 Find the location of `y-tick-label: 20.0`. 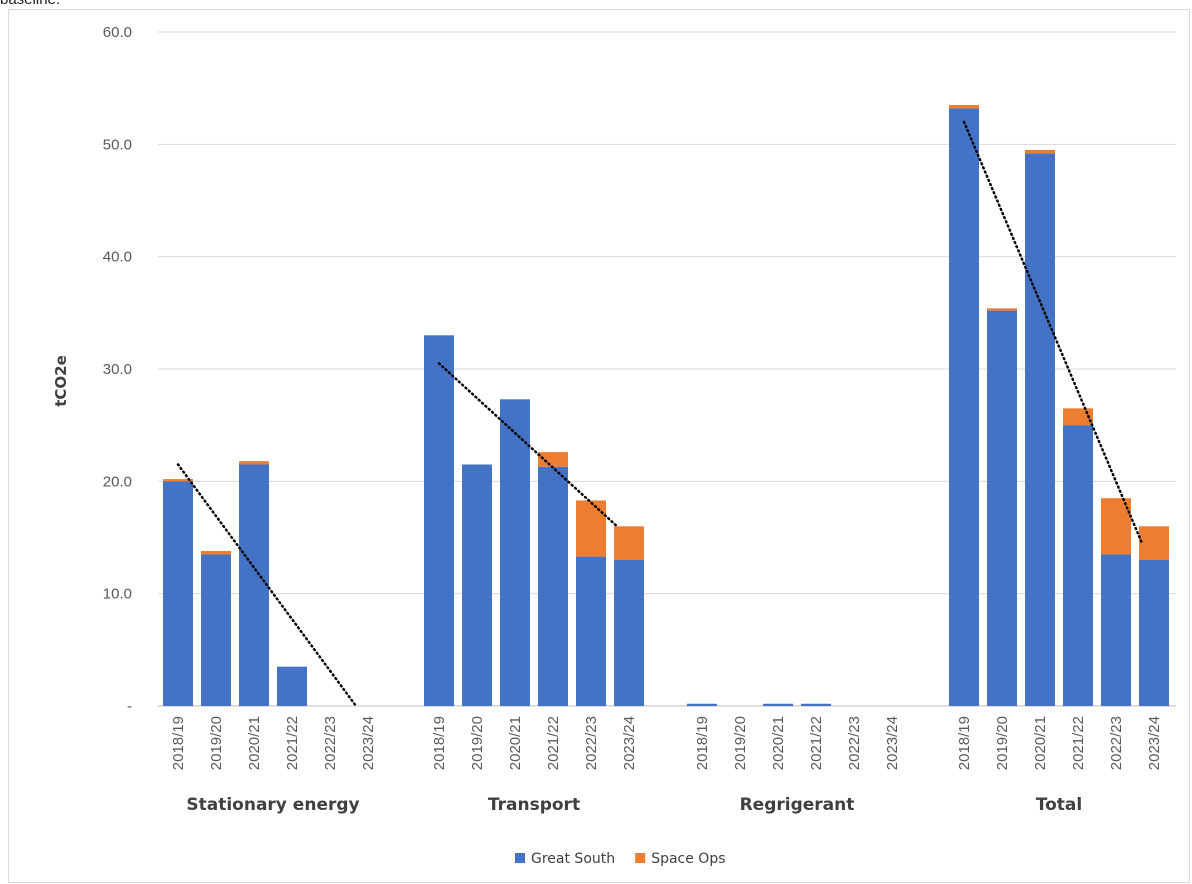

y-tick-label: 20.0 is located at coordinates (117, 481).